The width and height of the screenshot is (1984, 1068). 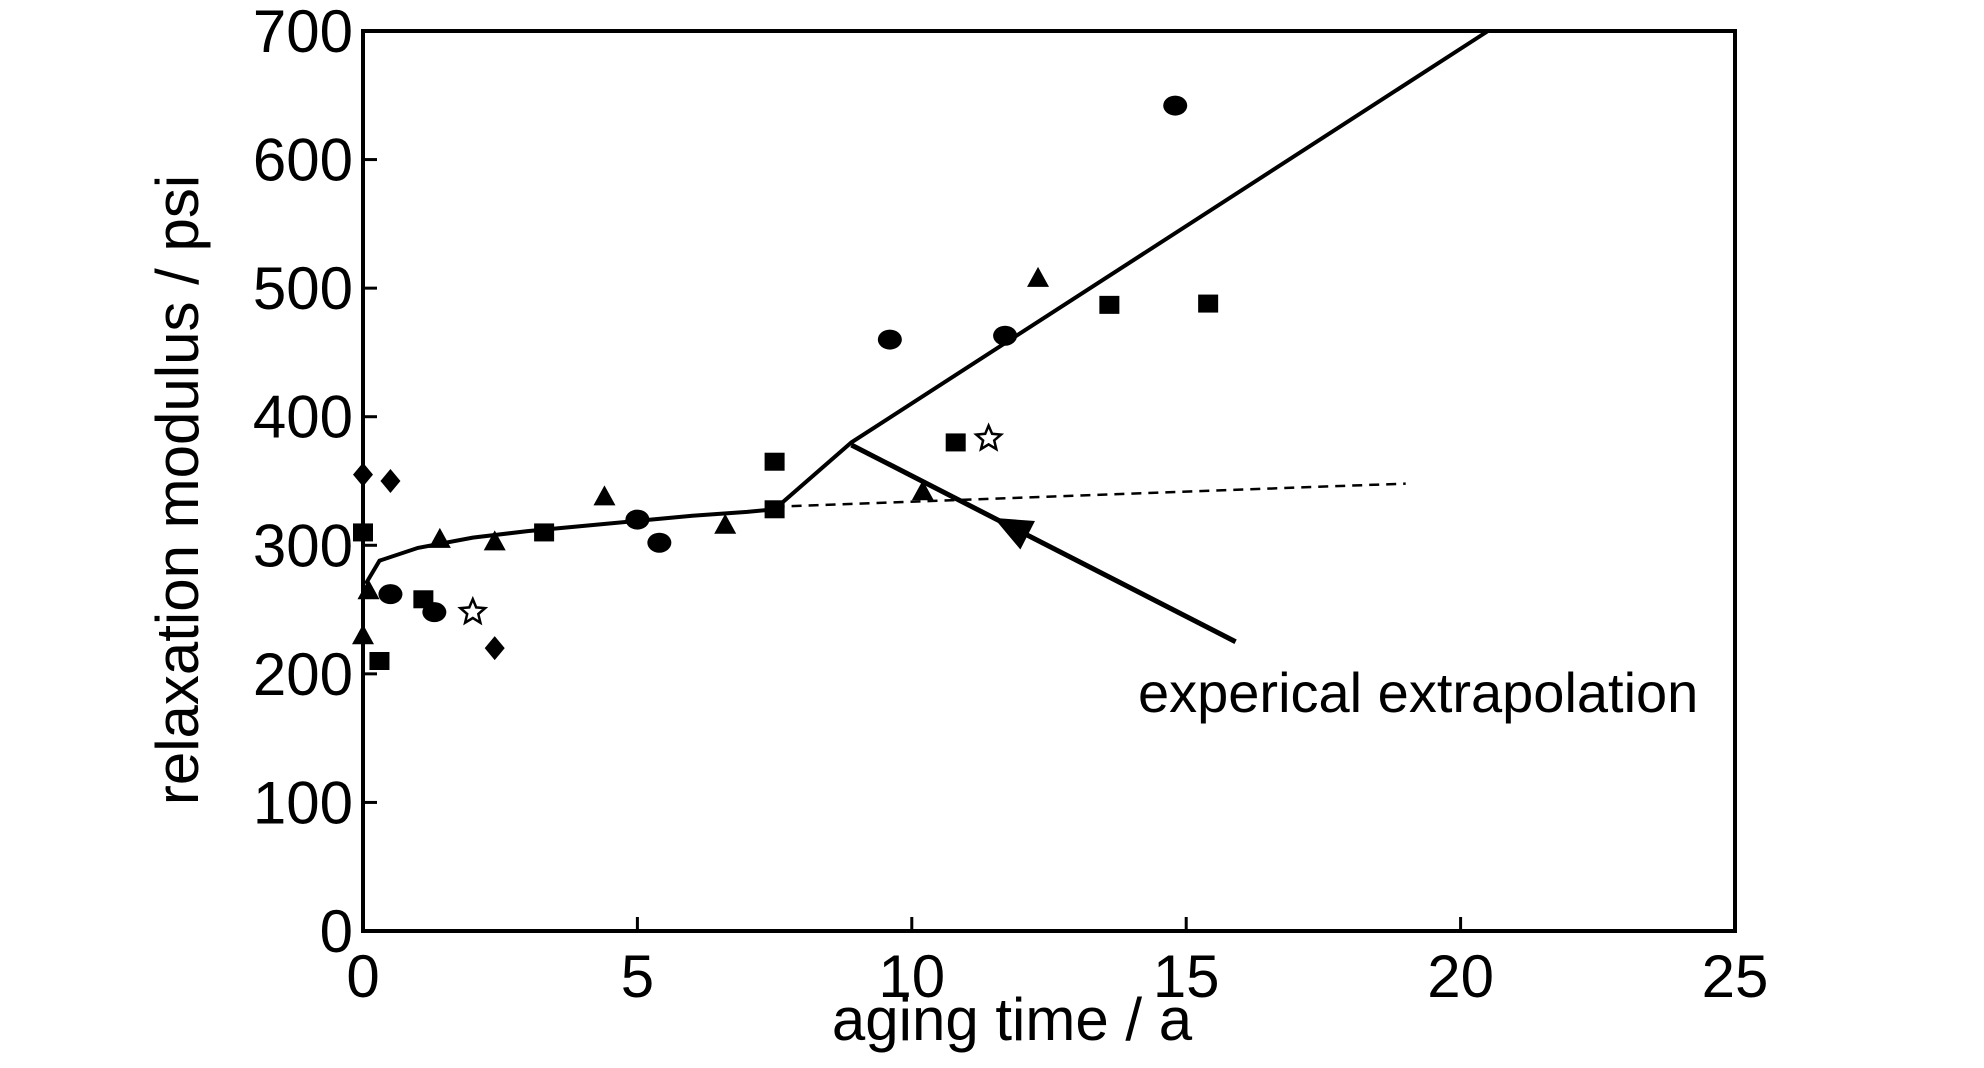 What do you see at coordinates (1735, 976) in the screenshot?
I see `x-tick-label: 25` at bounding box center [1735, 976].